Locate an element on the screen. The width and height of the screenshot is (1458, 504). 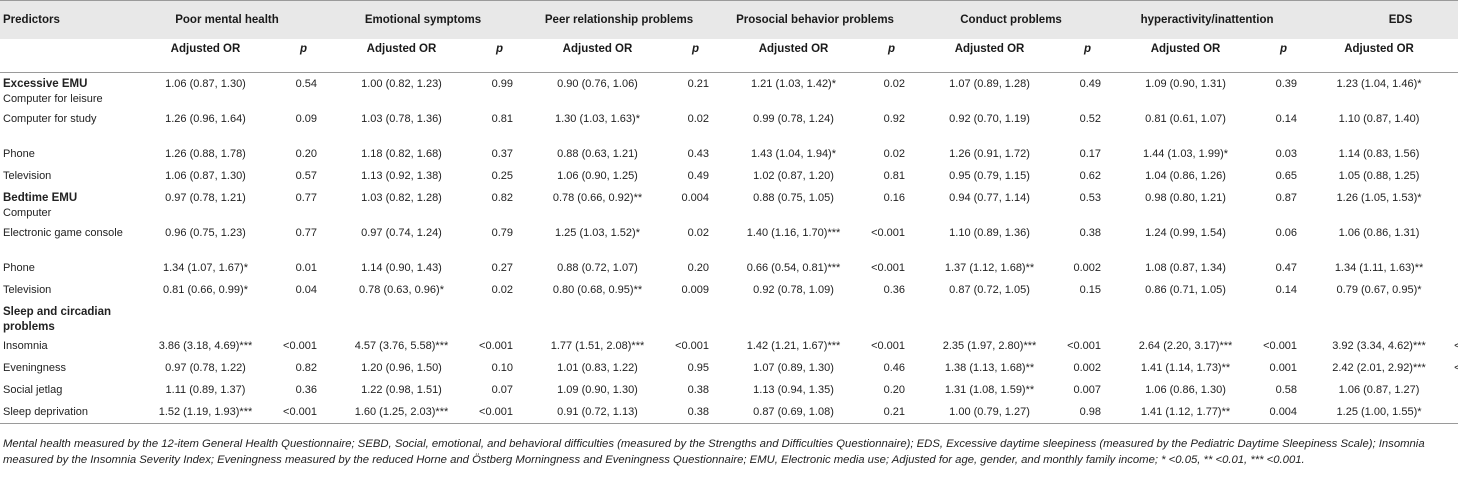
adjusted-or-cell: 0.97 (0.78, 1.21) is located at coordinates (205, 198).